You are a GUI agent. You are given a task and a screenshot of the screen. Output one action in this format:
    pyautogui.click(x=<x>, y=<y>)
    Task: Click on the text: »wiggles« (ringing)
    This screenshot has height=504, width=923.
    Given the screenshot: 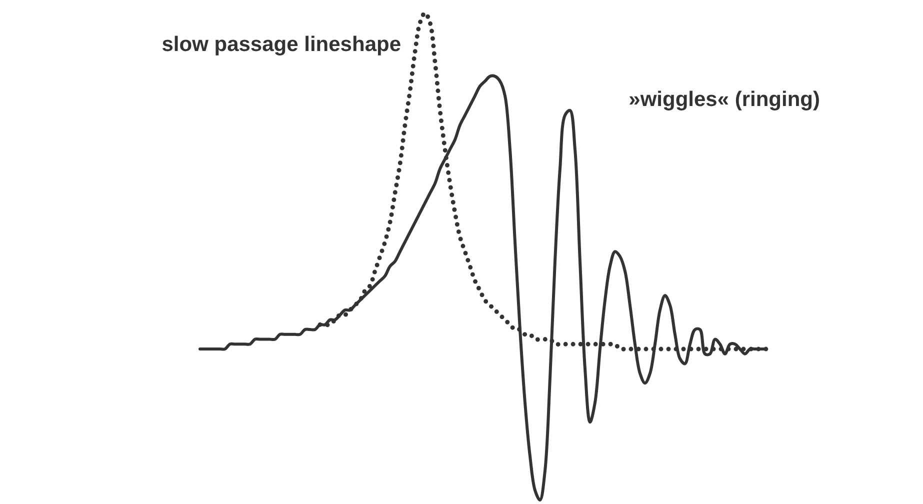 What is the action you would take?
    pyautogui.click(x=724, y=99)
    